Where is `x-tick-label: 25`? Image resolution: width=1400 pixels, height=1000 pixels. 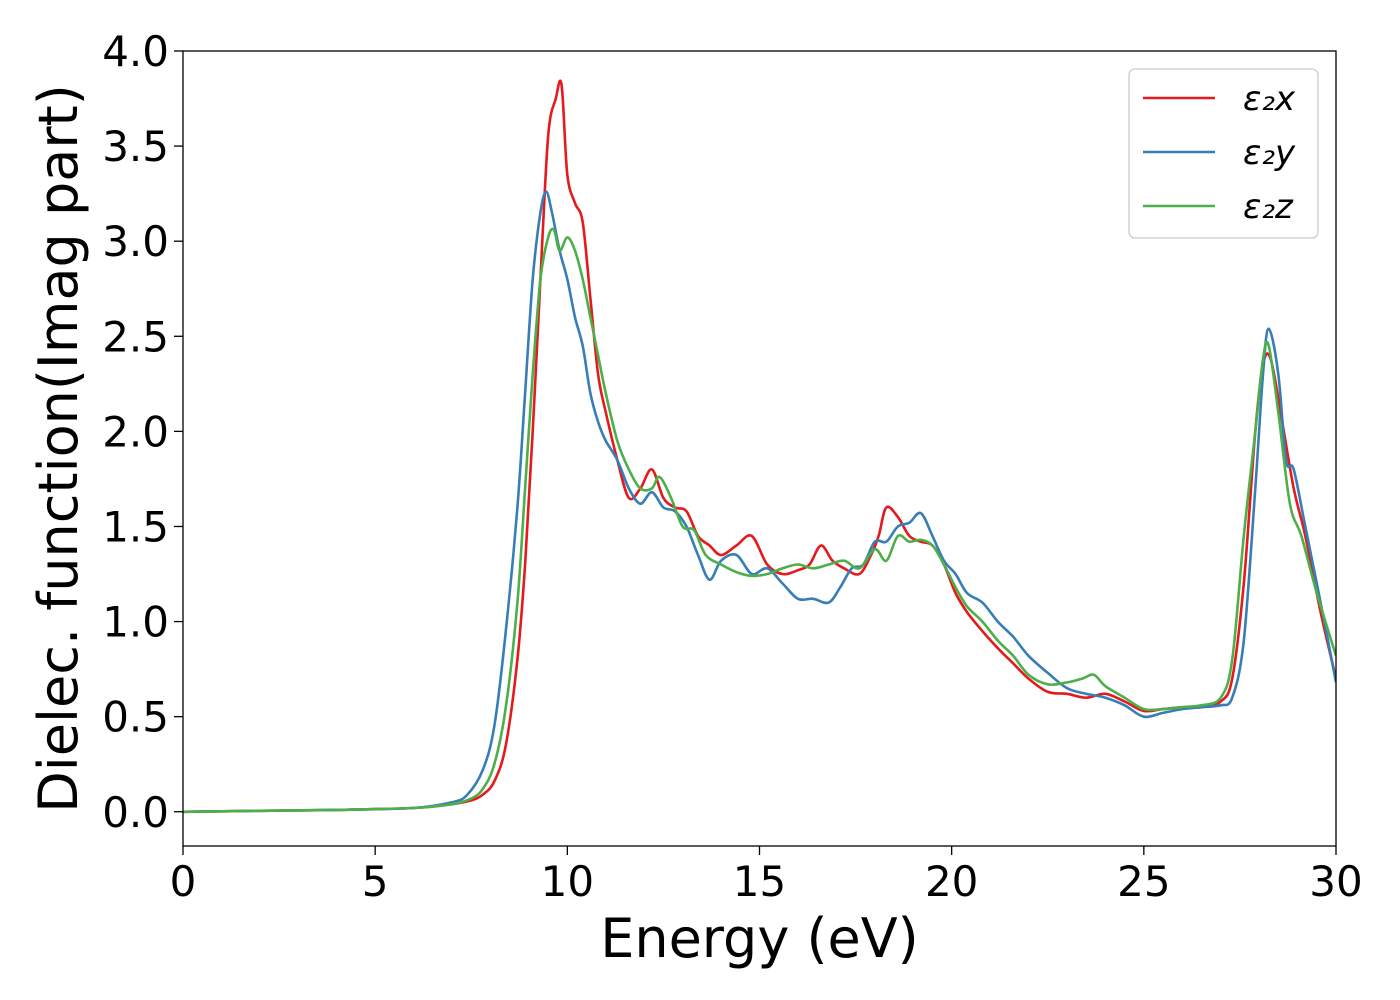
x-tick-label: 25 is located at coordinates (1143, 881).